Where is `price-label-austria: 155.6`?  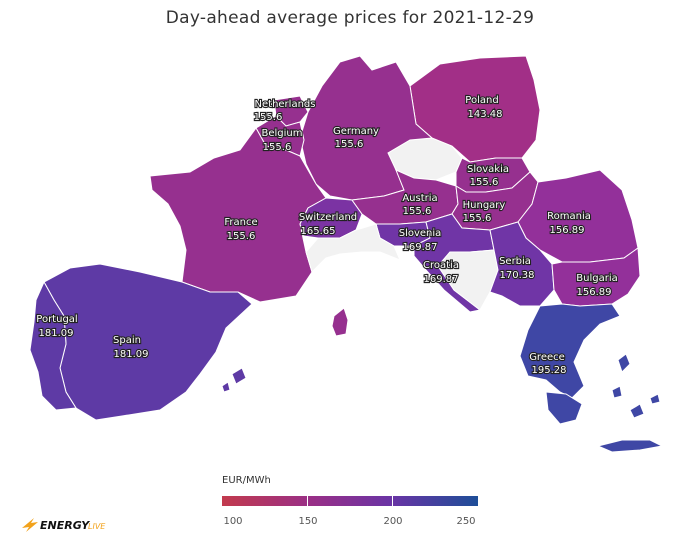 price-label-austria: 155.6 is located at coordinates (417, 211).